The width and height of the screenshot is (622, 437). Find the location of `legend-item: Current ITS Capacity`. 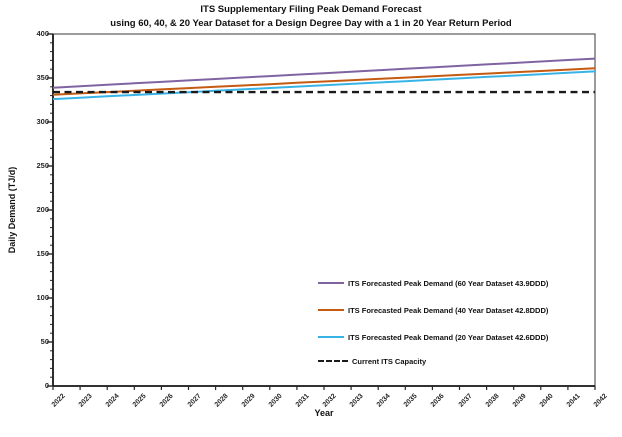

legend-item: Current ITS Capacity is located at coordinates (372, 361).